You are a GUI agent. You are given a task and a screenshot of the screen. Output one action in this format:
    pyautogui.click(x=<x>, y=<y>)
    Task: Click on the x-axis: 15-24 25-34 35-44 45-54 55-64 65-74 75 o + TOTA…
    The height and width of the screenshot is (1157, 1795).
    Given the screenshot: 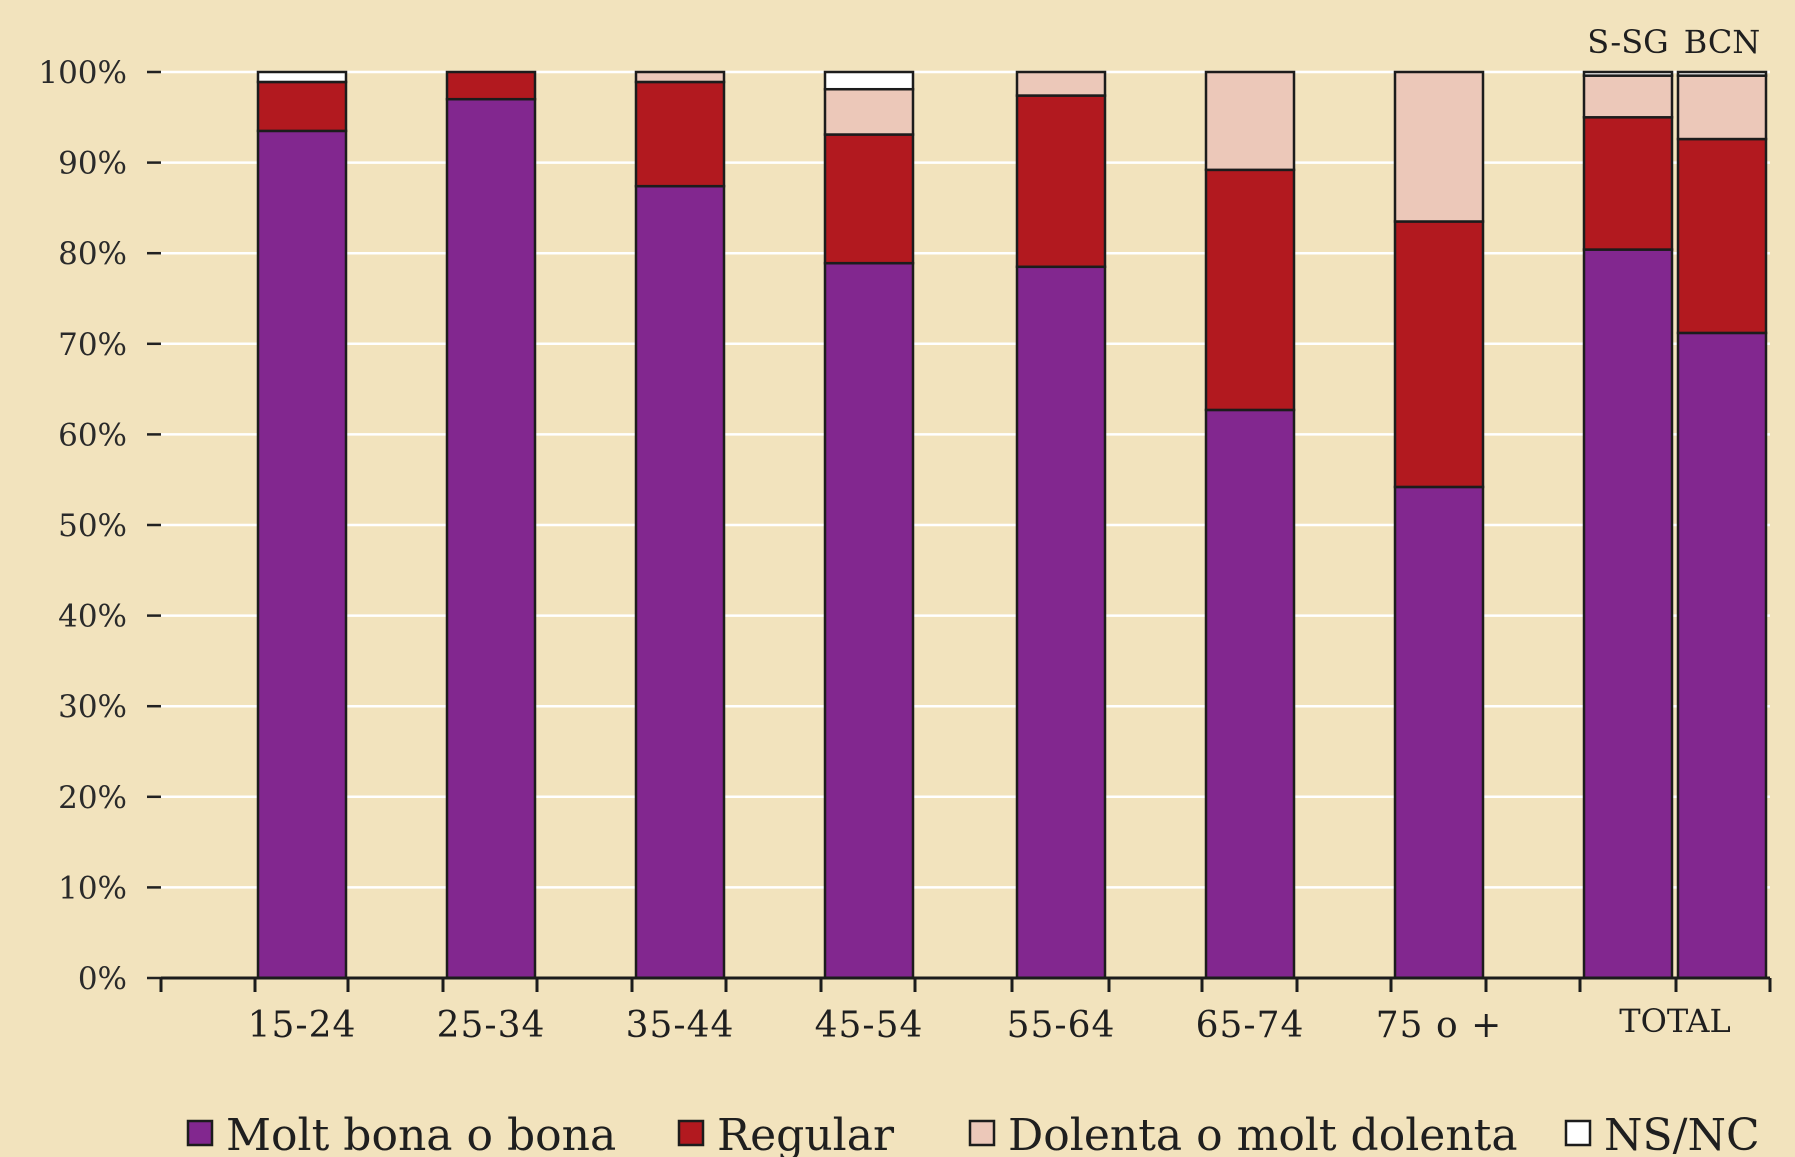 What is the action you would take?
    pyautogui.click(x=965, y=1011)
    